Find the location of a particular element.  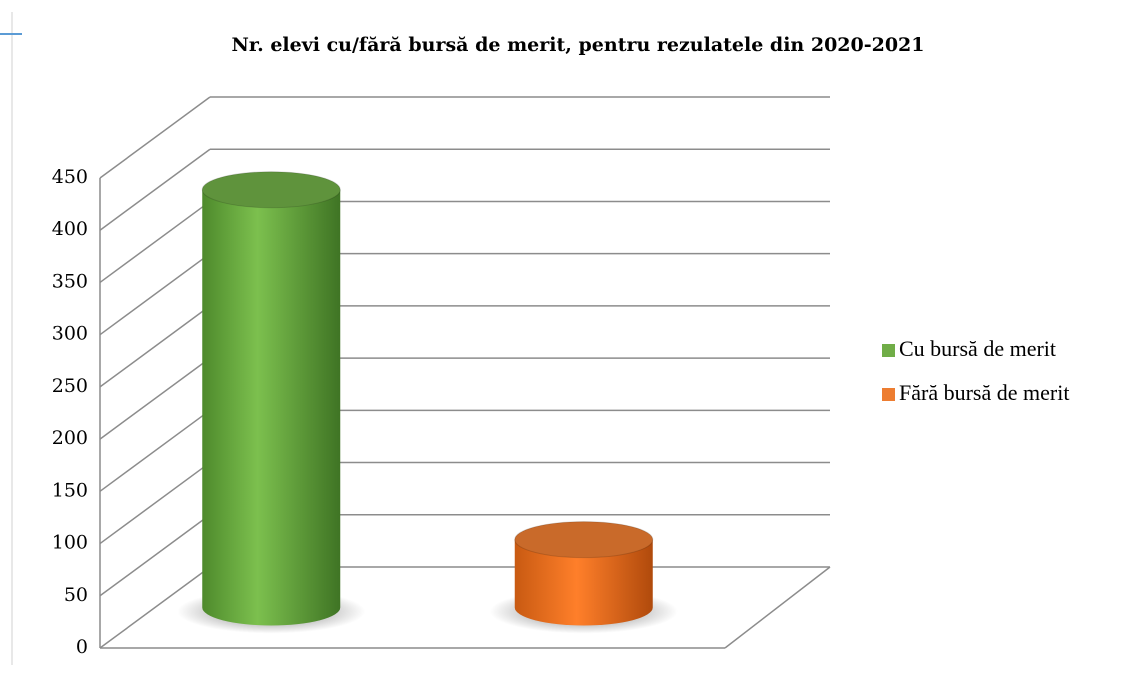

y-tick-label: 450 is located at coordinates (70, 177).